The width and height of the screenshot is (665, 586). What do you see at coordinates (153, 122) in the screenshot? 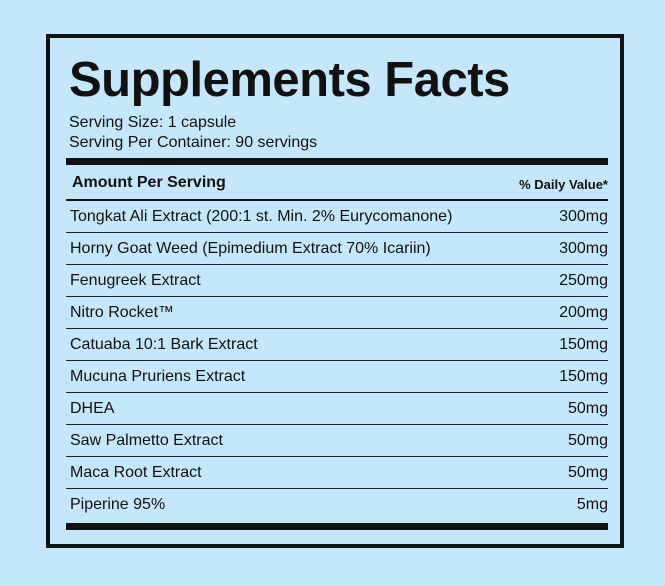
I see `serving-size: Serving Size: 1 capsule` at bounding box center [153, 122].